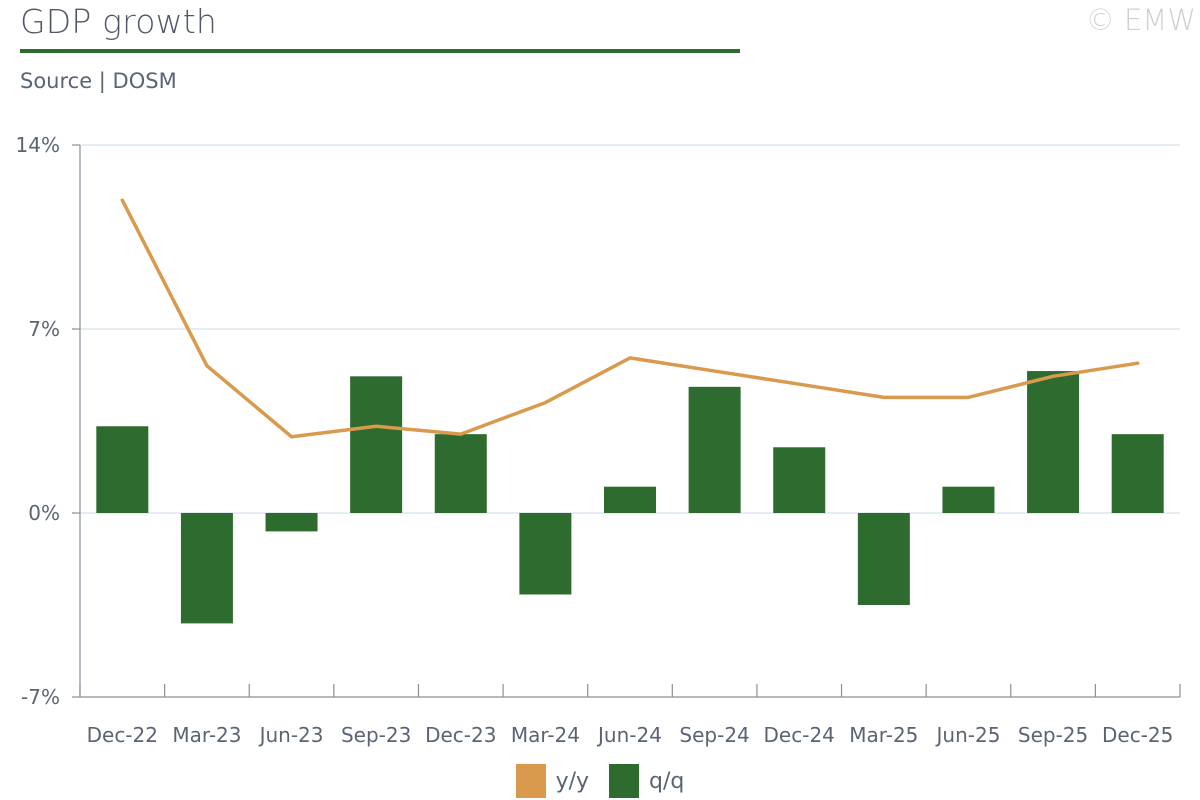 This screenshot has height=800, width=1200. I want to click on x-tick-label: Sep-24, so click(714, 735).